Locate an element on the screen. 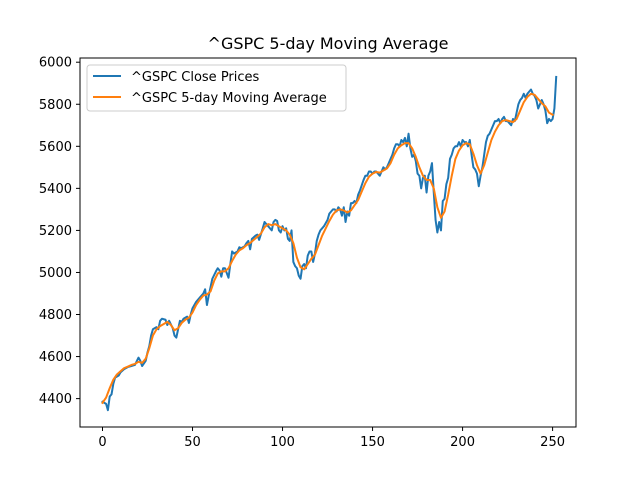 The width and height of the screenshot is (640, 480). x-axis: 0 50 100 150 200 250 is located at coordinates (331, 438).